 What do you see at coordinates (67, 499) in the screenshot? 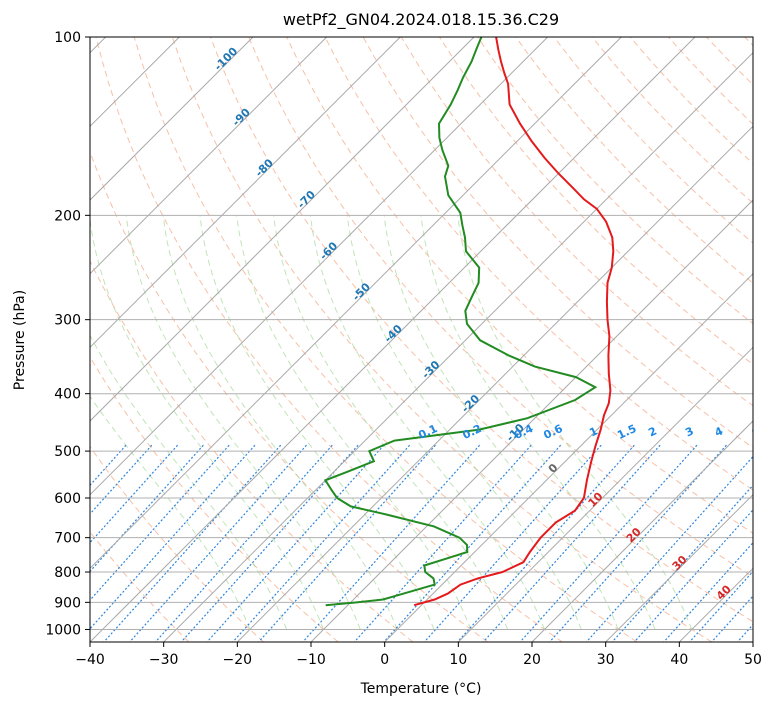
I see `y-tick-label: 600` at bounding box center [67, 499].